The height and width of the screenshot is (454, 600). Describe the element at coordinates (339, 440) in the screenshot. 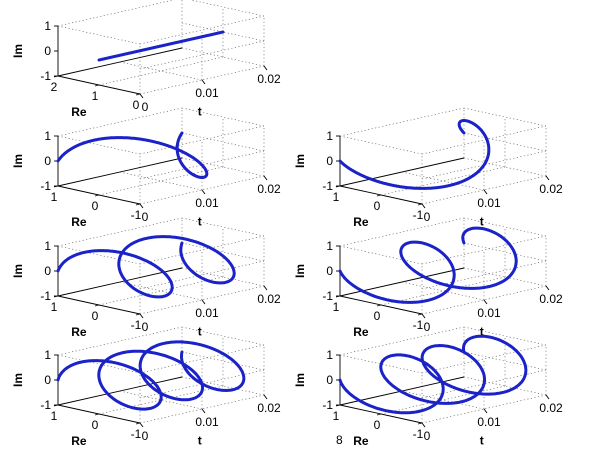

I see `page-number: 8` at that location.